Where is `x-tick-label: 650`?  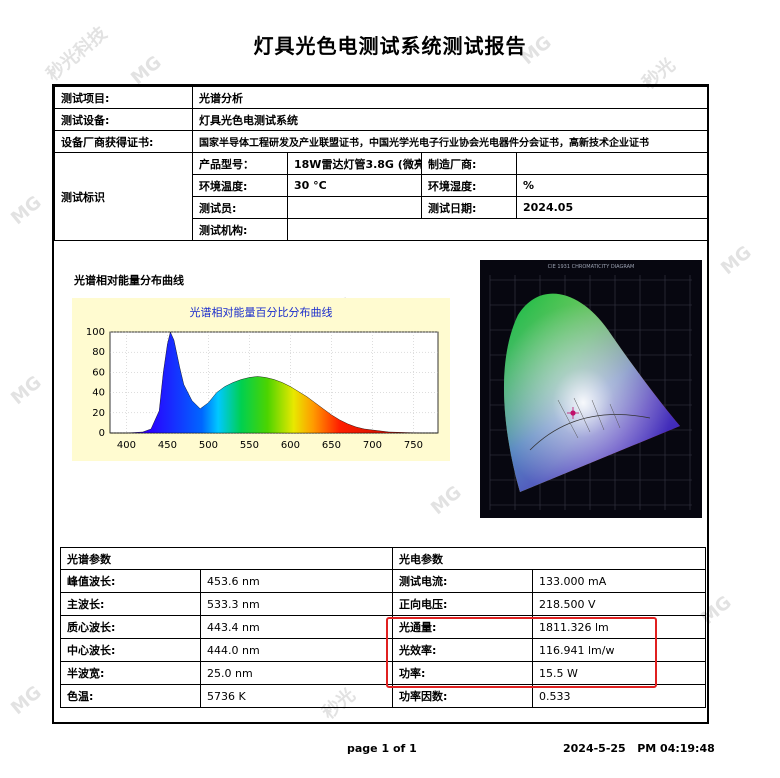 x-tick-label: 650 is located at coordinates (331, 445).